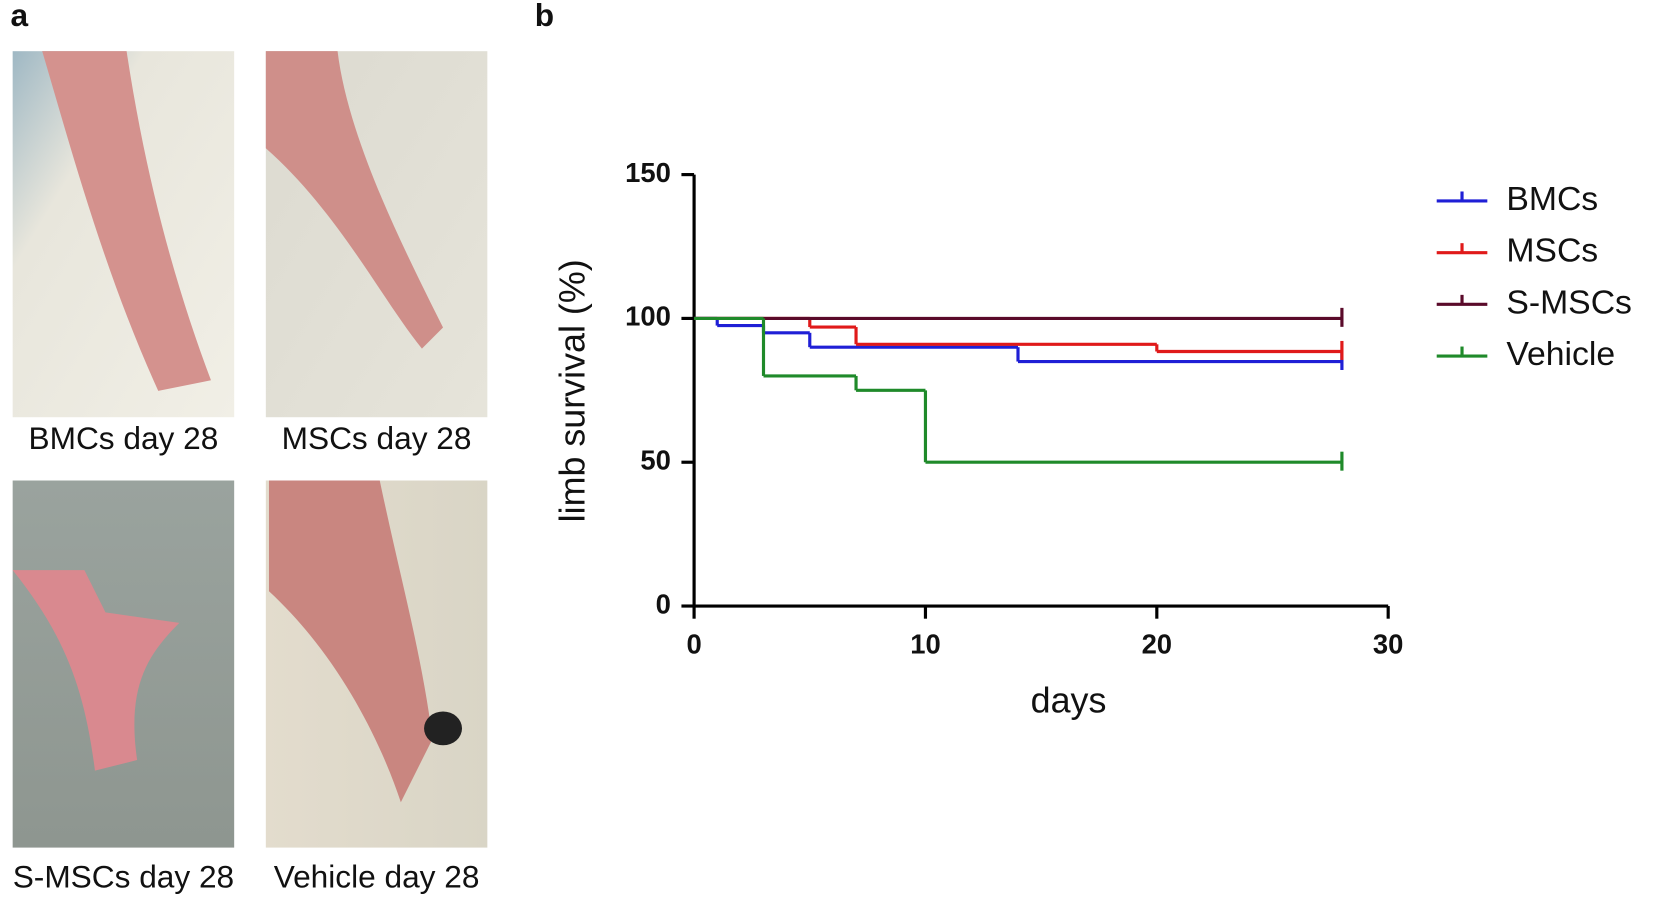  I want to click on y-tick-label: 0, so click(663, 603).